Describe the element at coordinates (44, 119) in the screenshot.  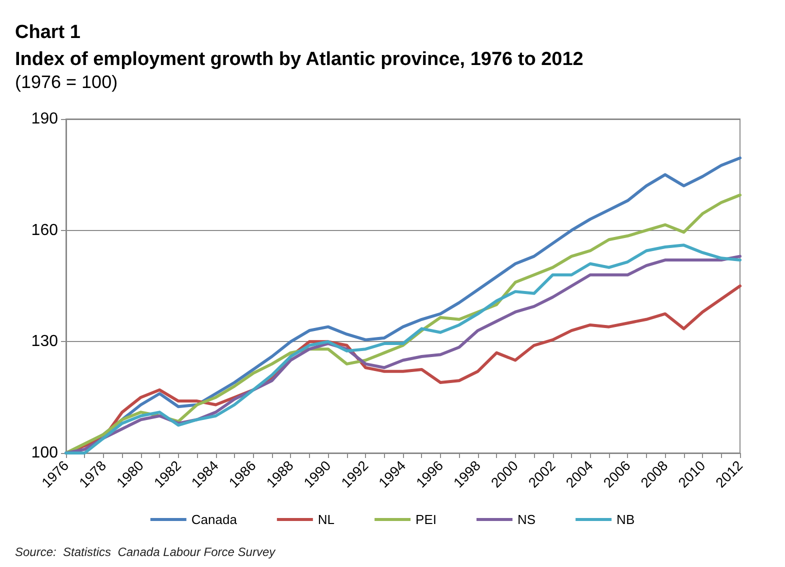
I see `y-tick-label: 190` at that location.